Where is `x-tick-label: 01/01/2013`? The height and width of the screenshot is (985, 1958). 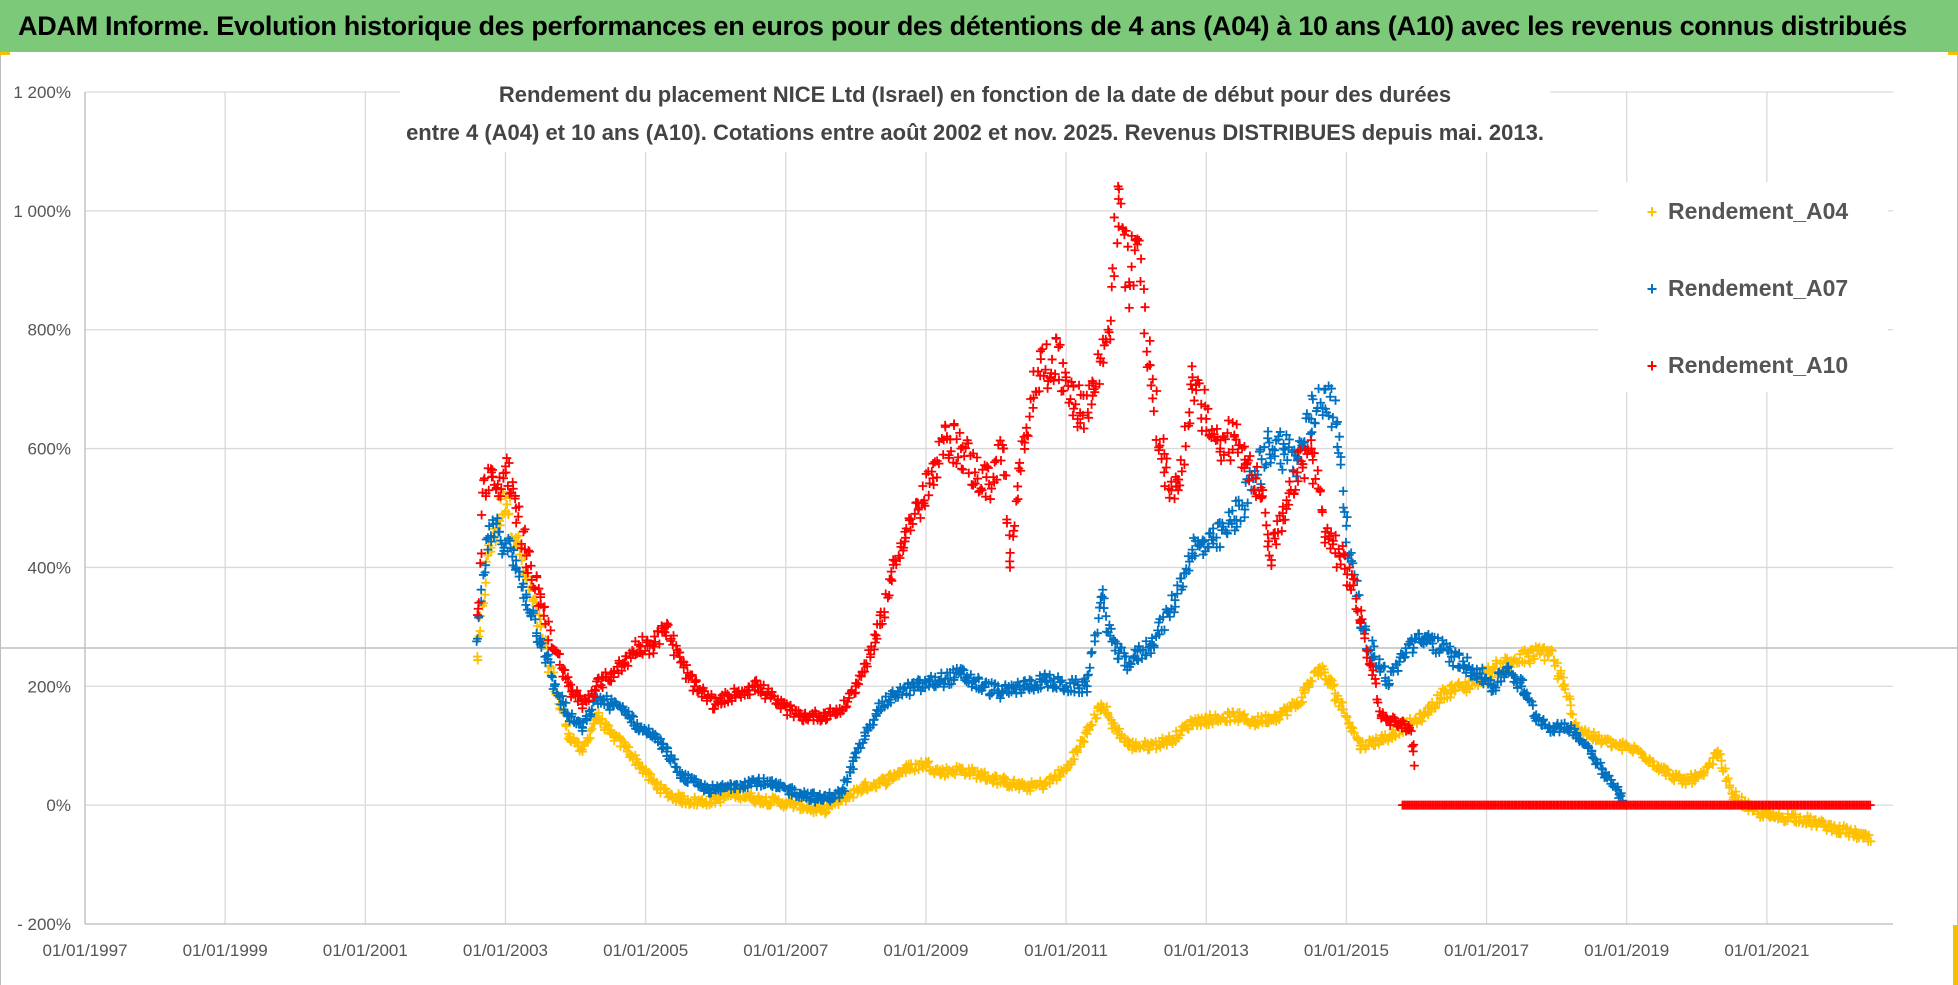 x-tick-label: 01/01/2013 is located at coordinates (1206, 950).